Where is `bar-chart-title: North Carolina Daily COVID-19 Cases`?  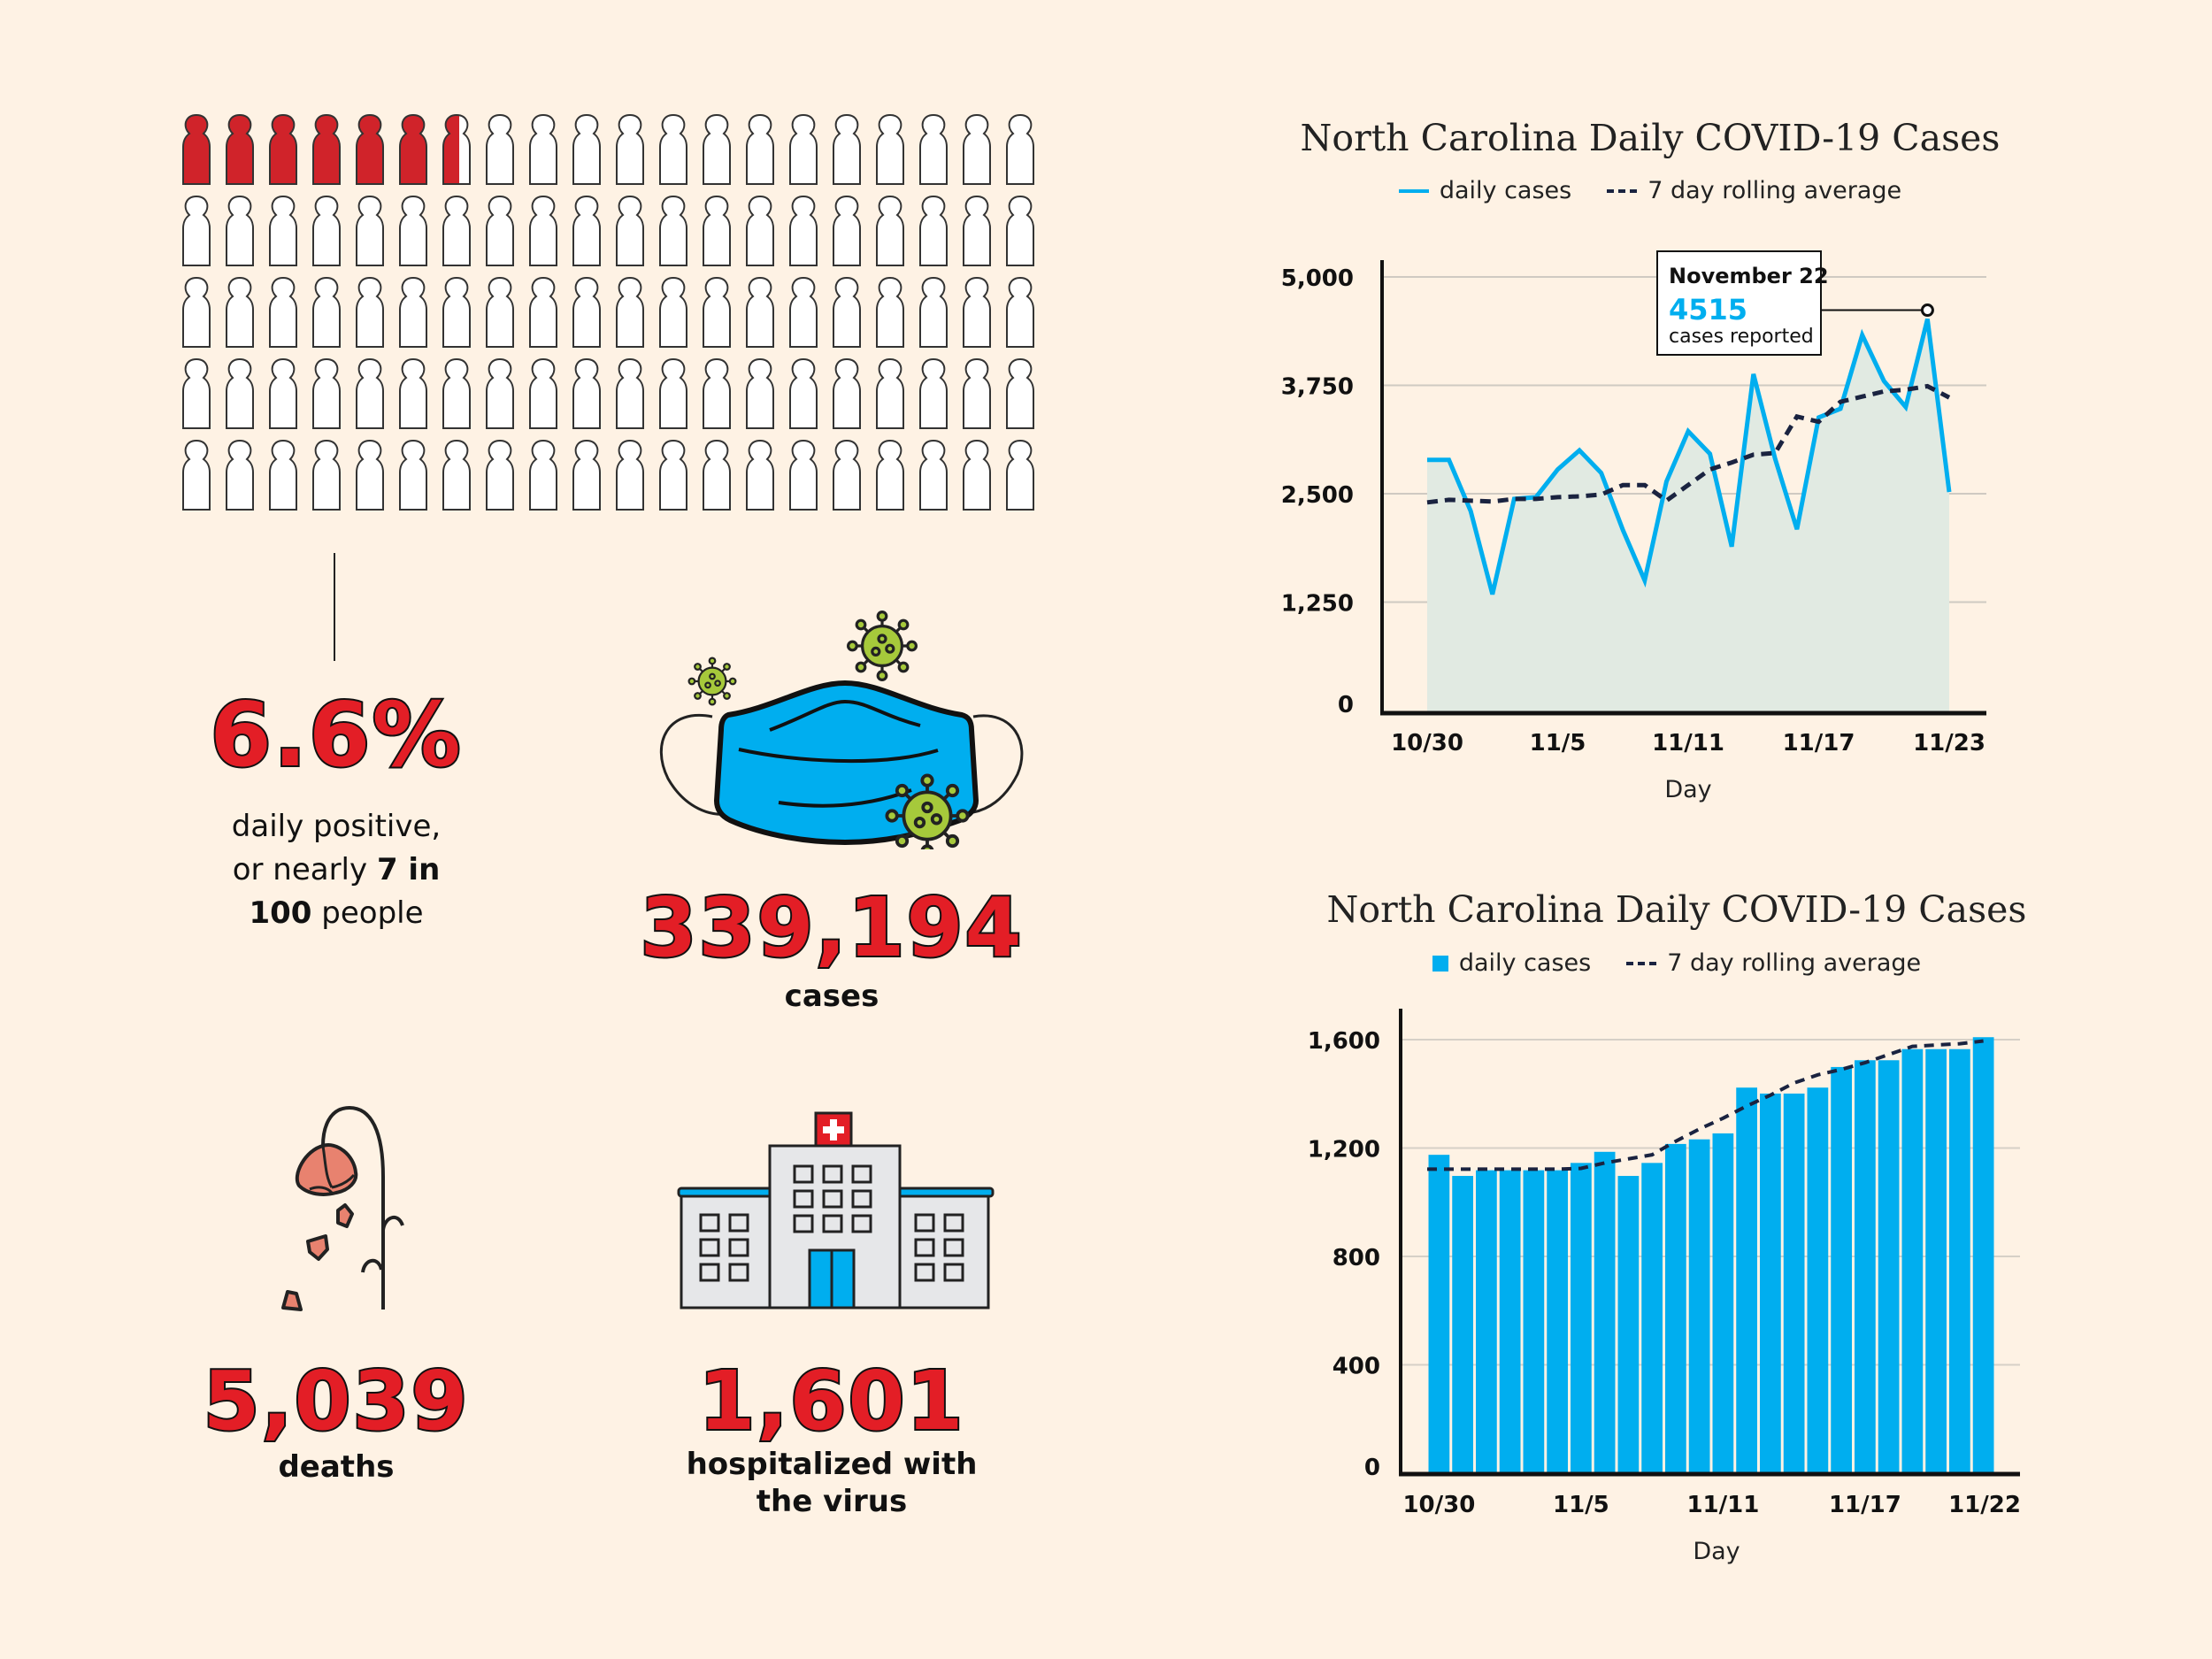
bar-chart-title: North Carolina Daily COVID-19 Cases is located at coordinates (1677, 910).